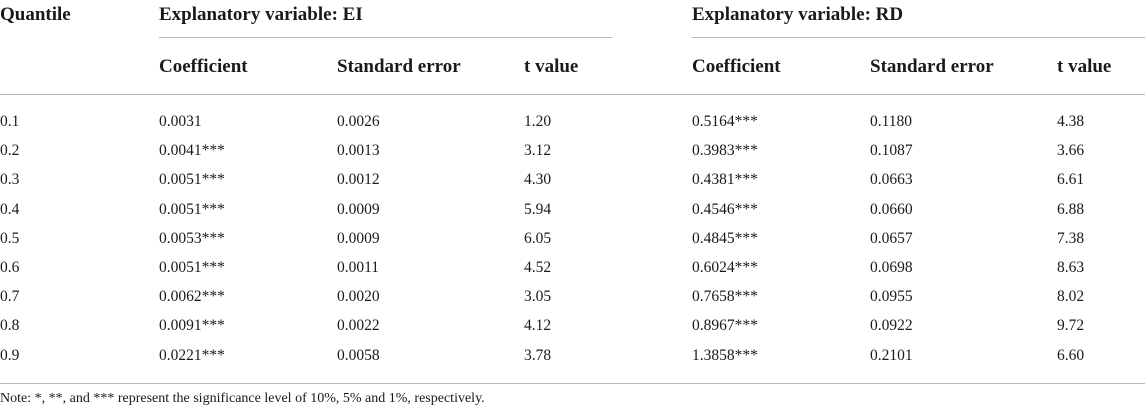 The image size is (1145, 410). I want to click on cell-standard-error-rd: 0.0955, so click(891, 297).